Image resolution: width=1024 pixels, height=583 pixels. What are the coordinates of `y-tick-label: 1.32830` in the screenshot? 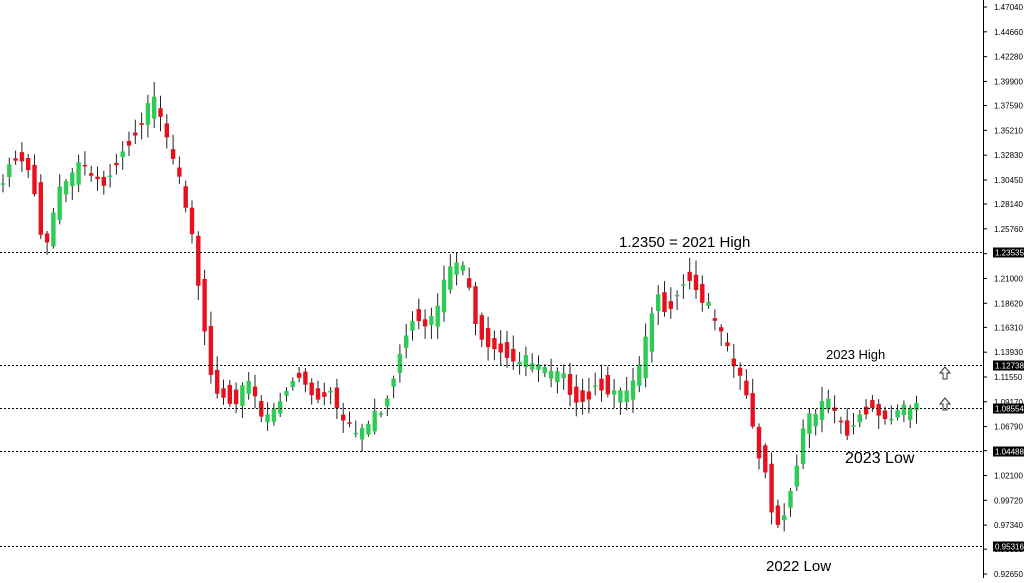 It's located at (1008, 155).